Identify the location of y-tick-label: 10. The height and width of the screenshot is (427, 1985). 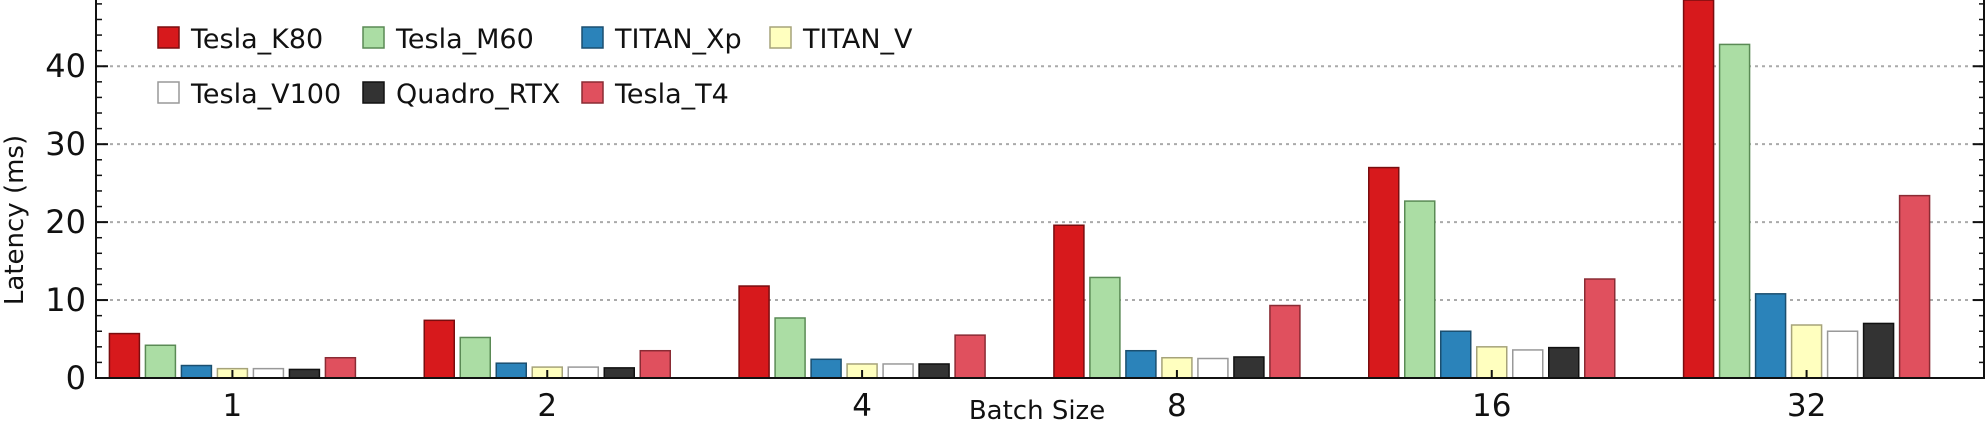
(65, 300).